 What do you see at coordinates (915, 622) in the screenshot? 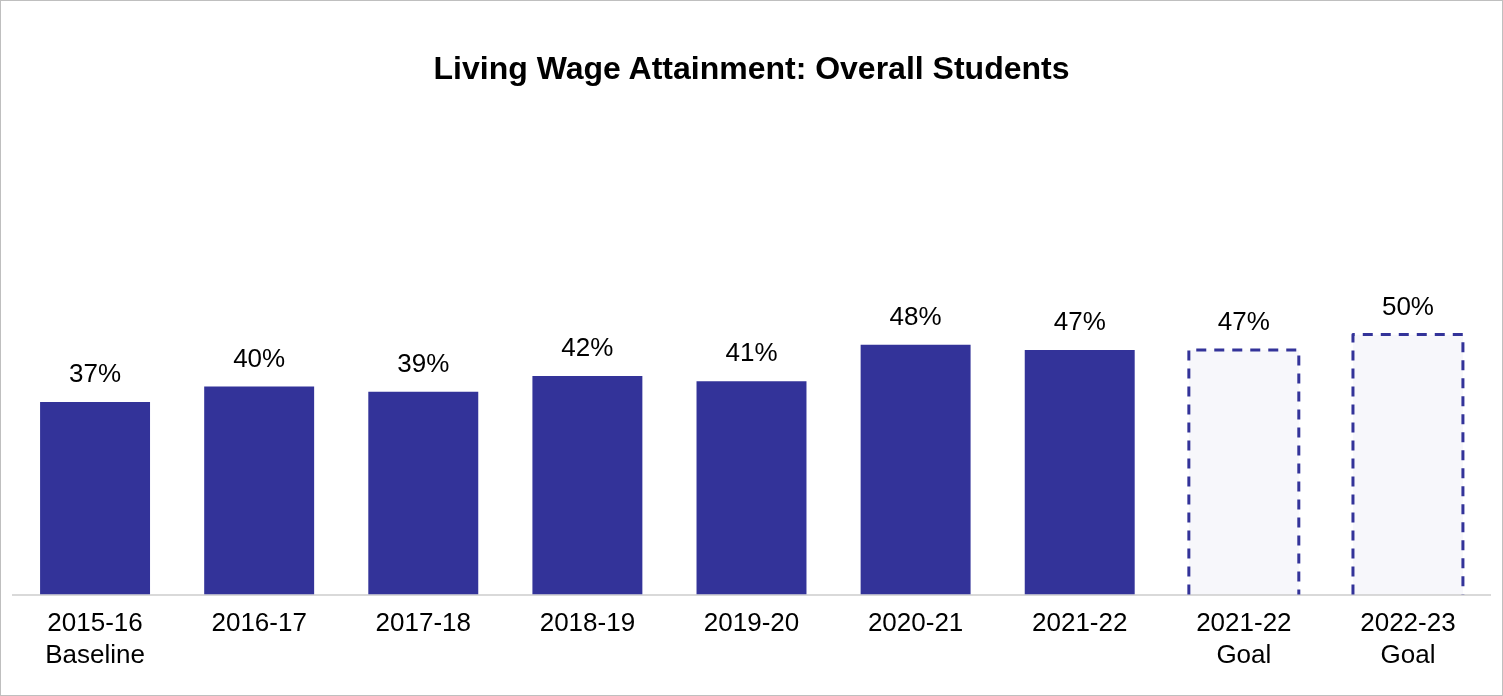
I see `x-tick-label: 2020-21` at bounding box center [915, 622].